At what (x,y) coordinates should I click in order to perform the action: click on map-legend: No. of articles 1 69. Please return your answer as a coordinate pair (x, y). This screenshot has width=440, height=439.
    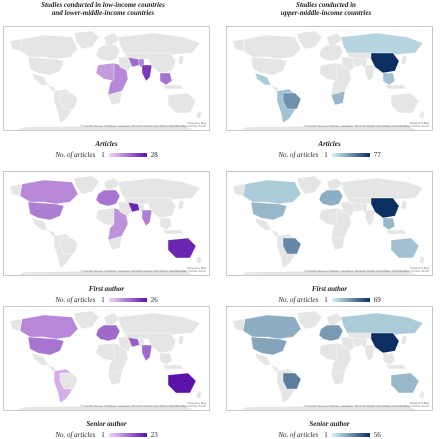
    Looking at the image, I should click on (329, 299).